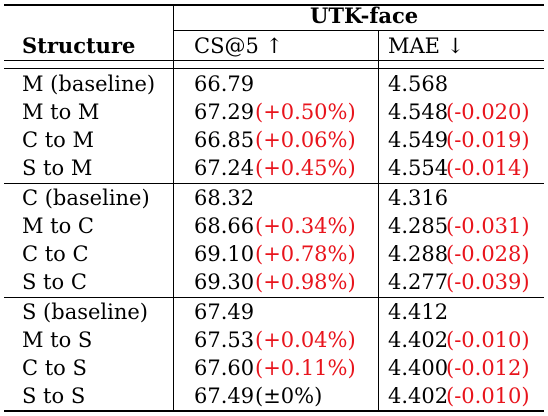 The height and width of the screenshot is (416, 548). I want to click on structure-cell: C to M, so click(58, 140).